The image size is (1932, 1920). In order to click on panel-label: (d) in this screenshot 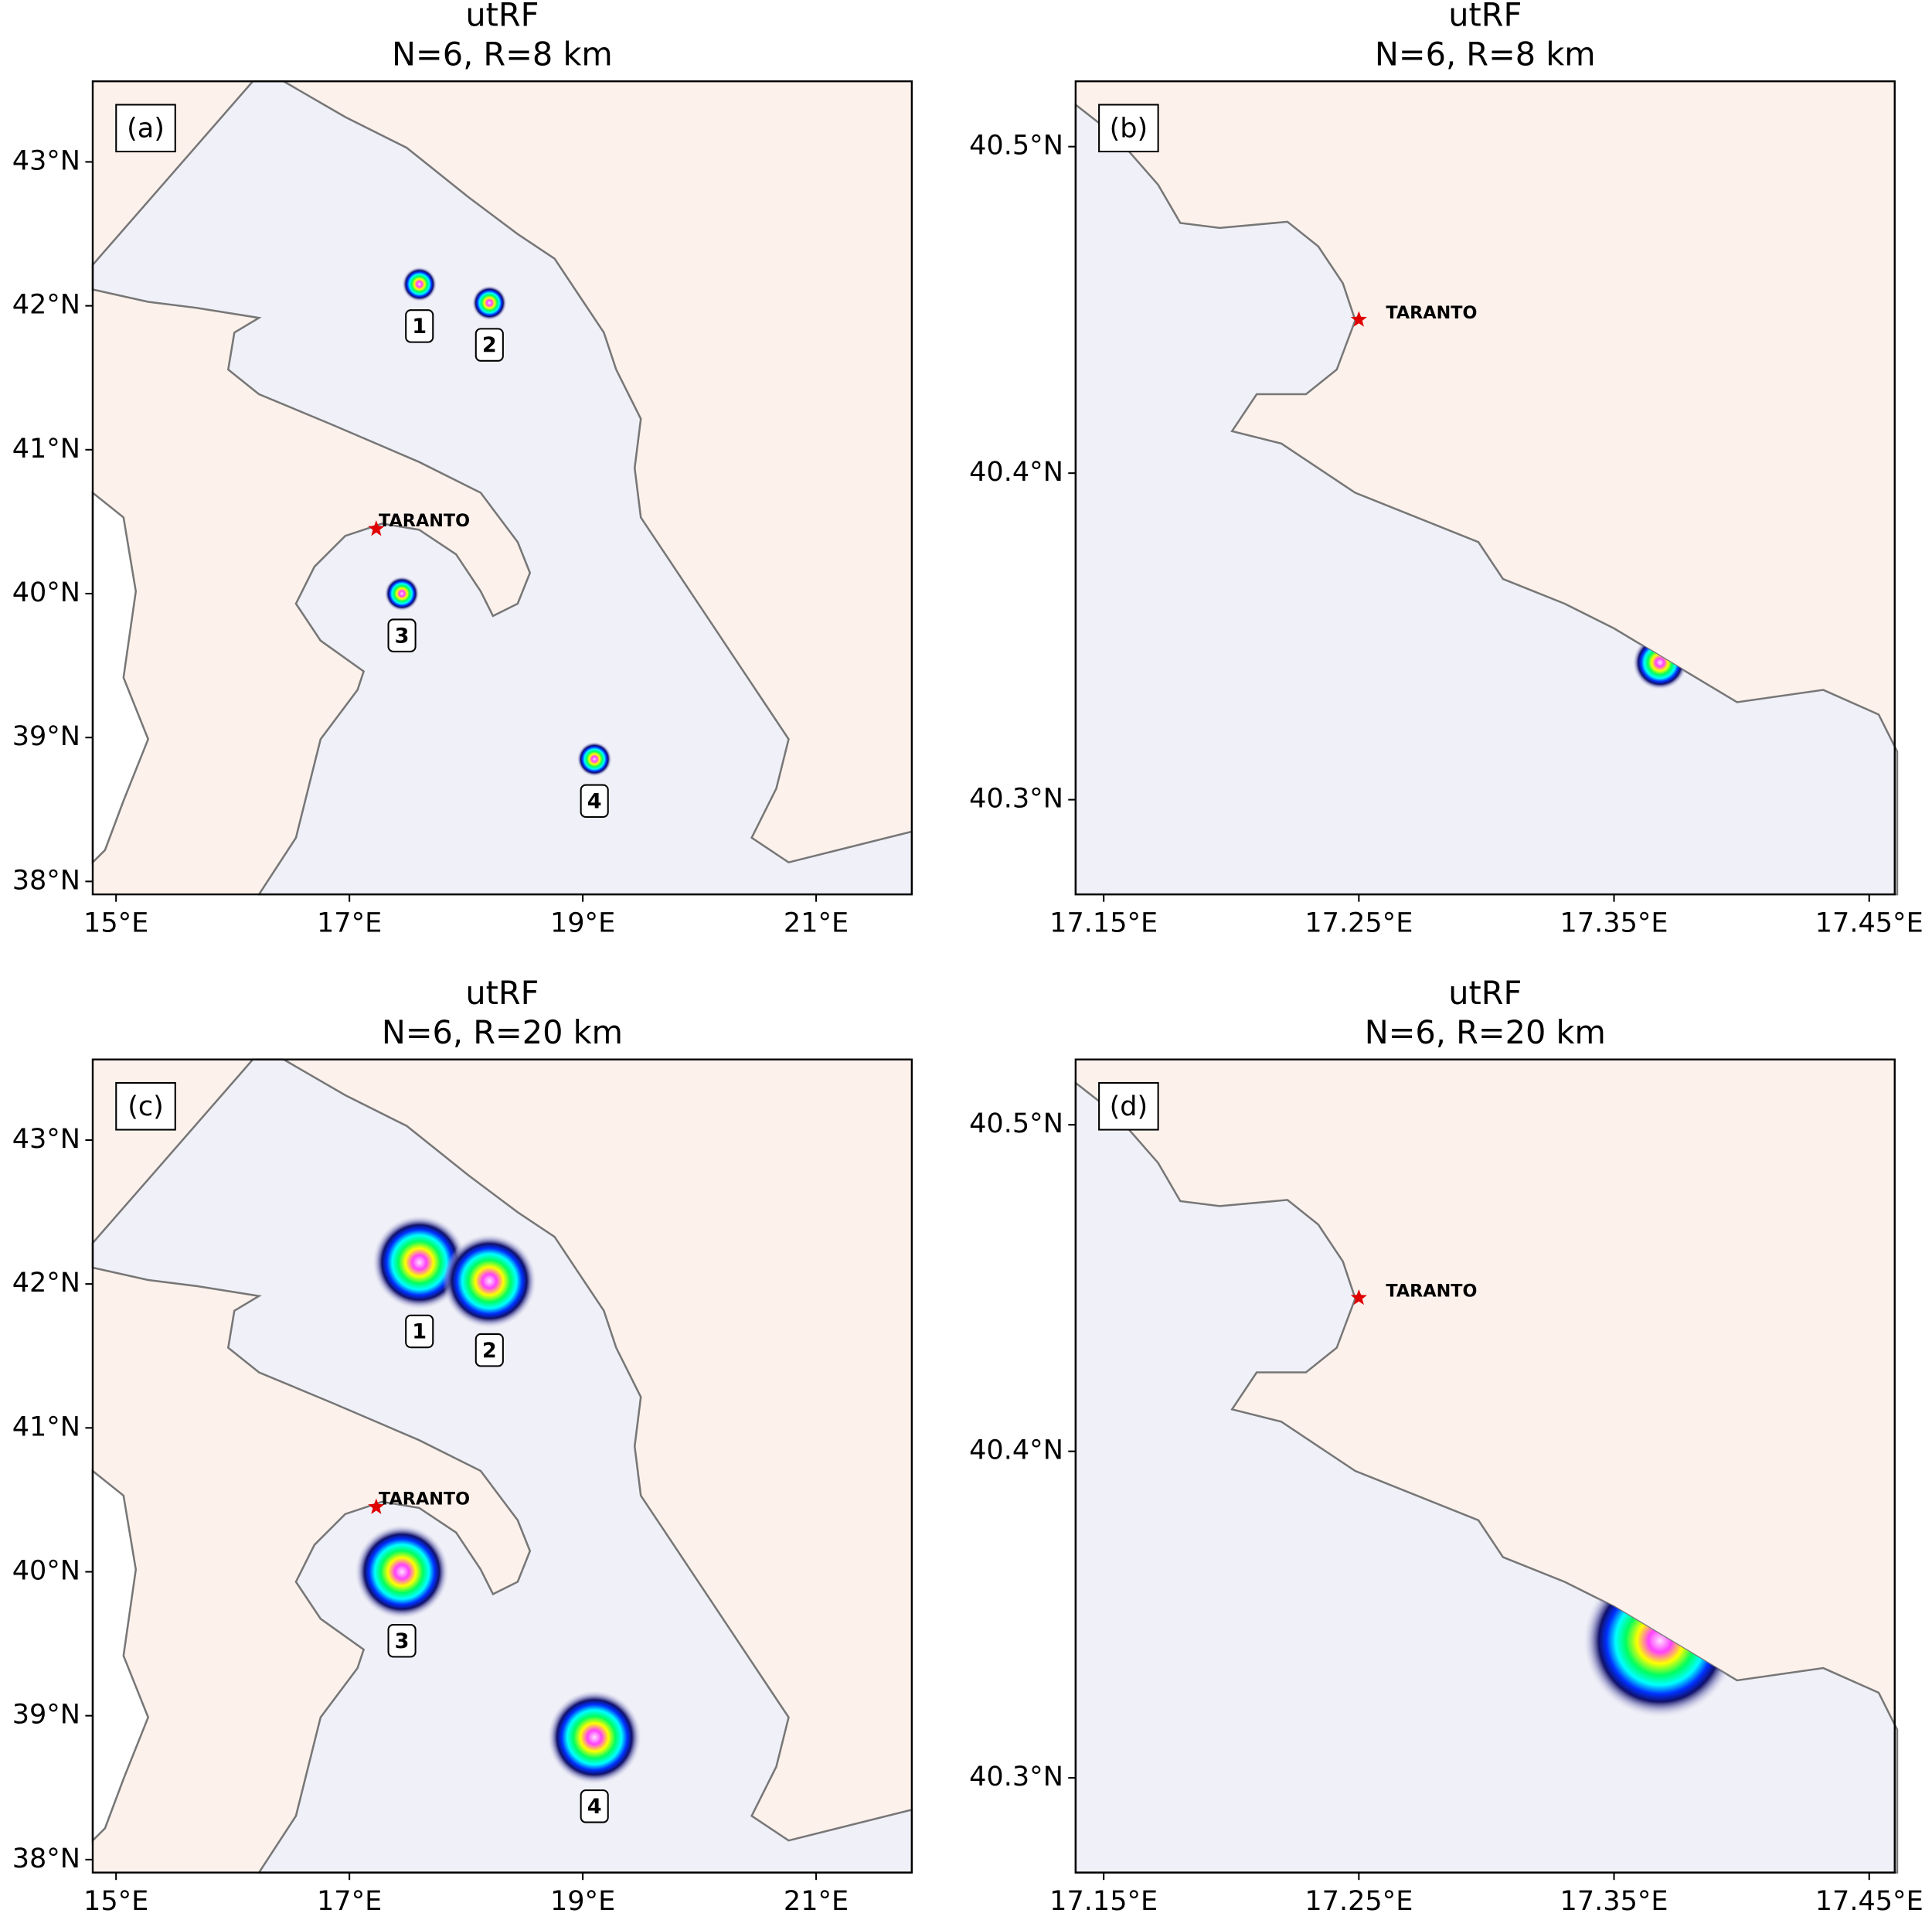, I will do `click(1129, 1106)`.